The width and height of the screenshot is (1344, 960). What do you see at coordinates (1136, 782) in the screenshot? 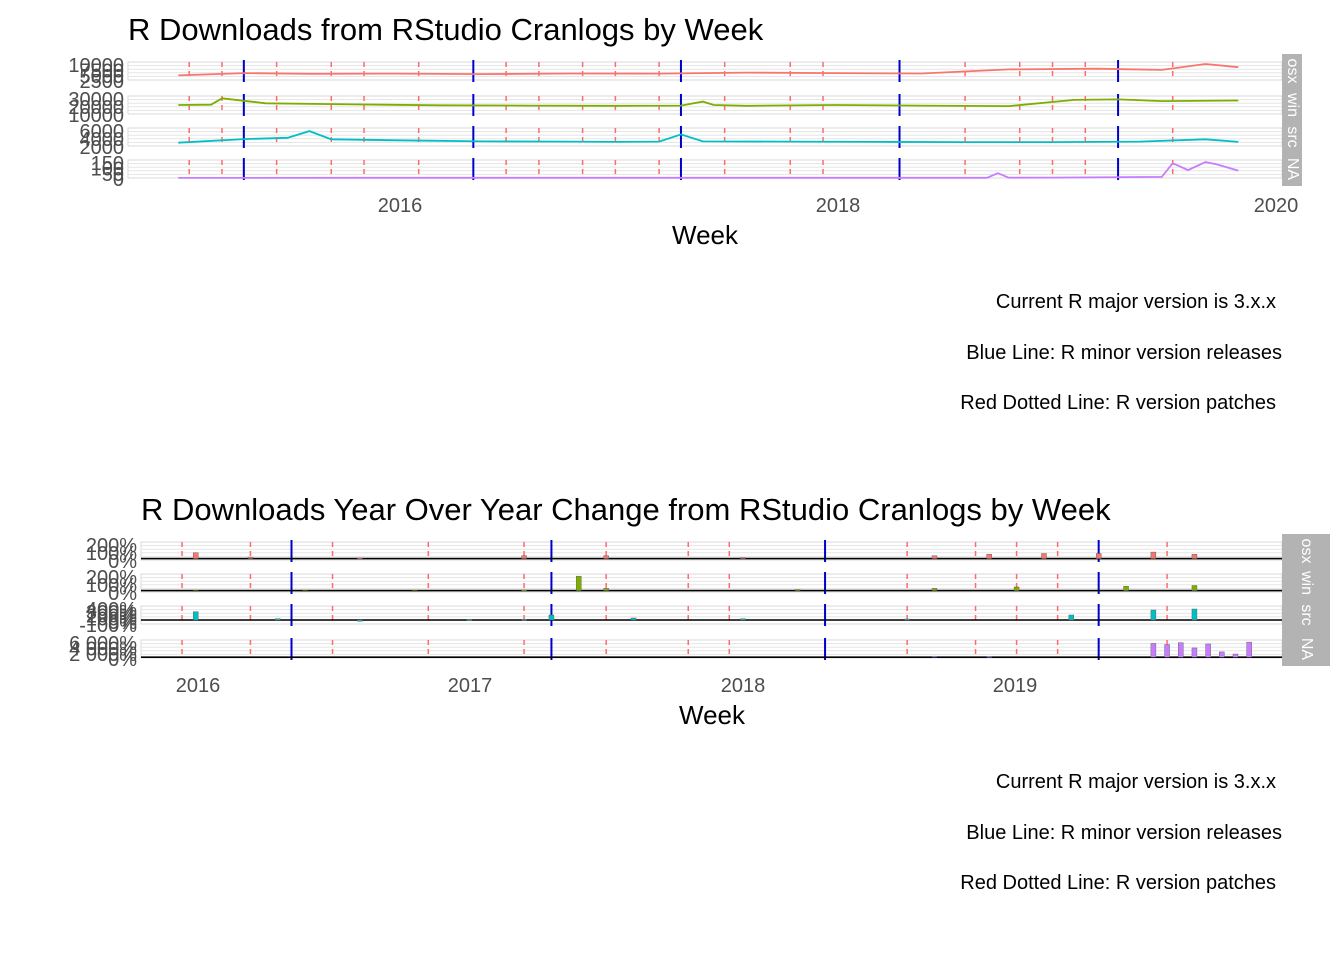
I see `chart2-caption-line-1: Current R major version is 3.x.x` at bounding box center [1136, 782].